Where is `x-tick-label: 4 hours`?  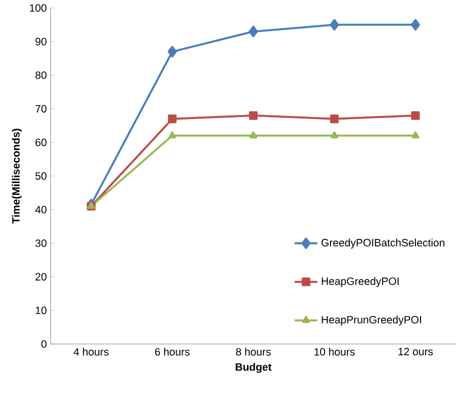 x-tick-label: 4 hours is located at coordinates (91, 352).